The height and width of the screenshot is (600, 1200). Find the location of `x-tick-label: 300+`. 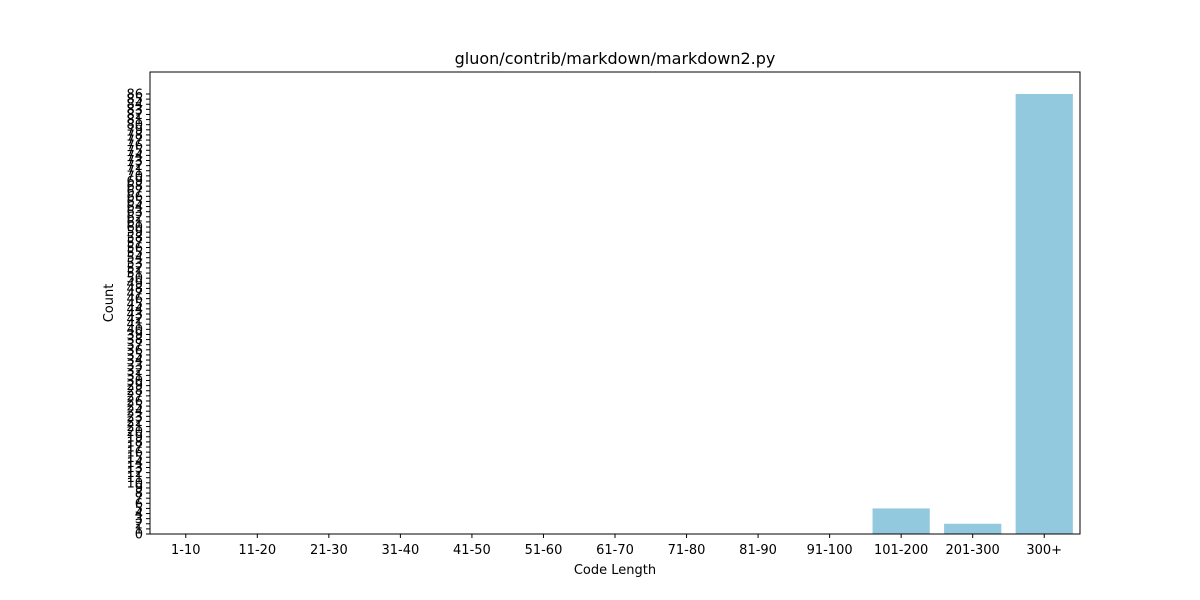

x-tick-label: 300+ is located at coordinates (1044, 550).